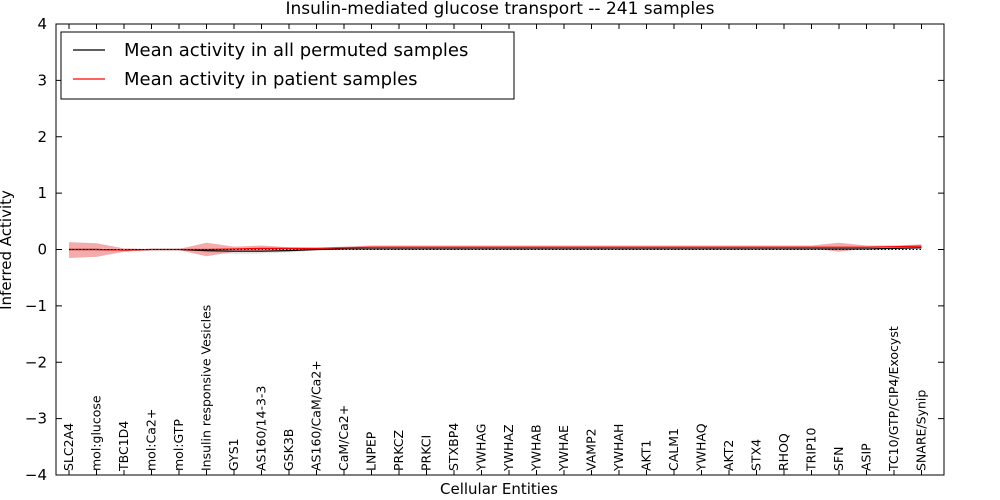  I want to click on y-tick-label: −4, so click(36, 475).